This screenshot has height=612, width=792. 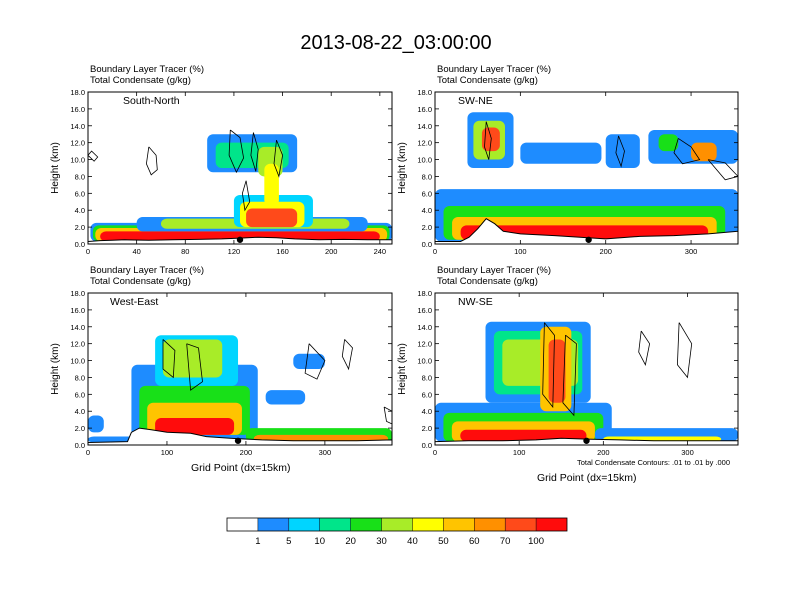 I want to click on panel-3-ytick-label-1: 2.0, so click(x=80, y=428).